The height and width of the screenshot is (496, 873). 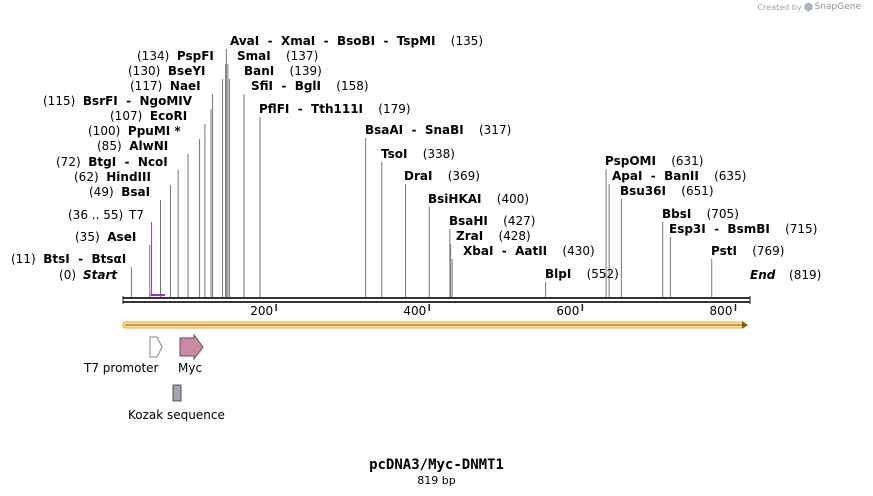 I want to click on ruler-label-800: 800, so click(x=721, y=311).